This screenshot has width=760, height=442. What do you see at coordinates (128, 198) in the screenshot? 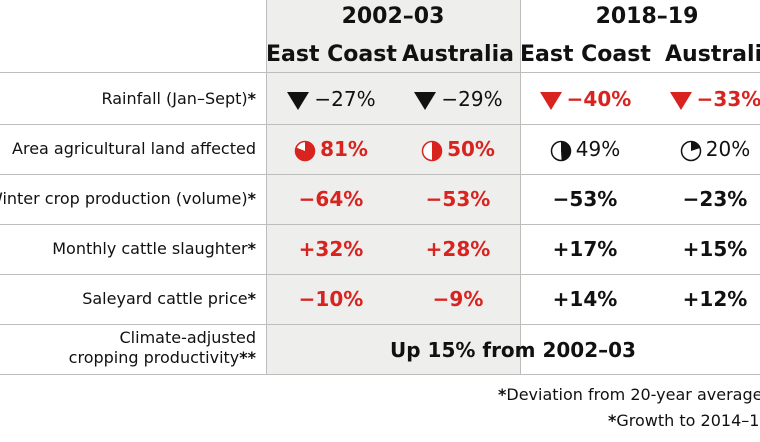
I see `row-label-winter-crop: Winter crop production (volume)*` at bounding box center [128, 198].